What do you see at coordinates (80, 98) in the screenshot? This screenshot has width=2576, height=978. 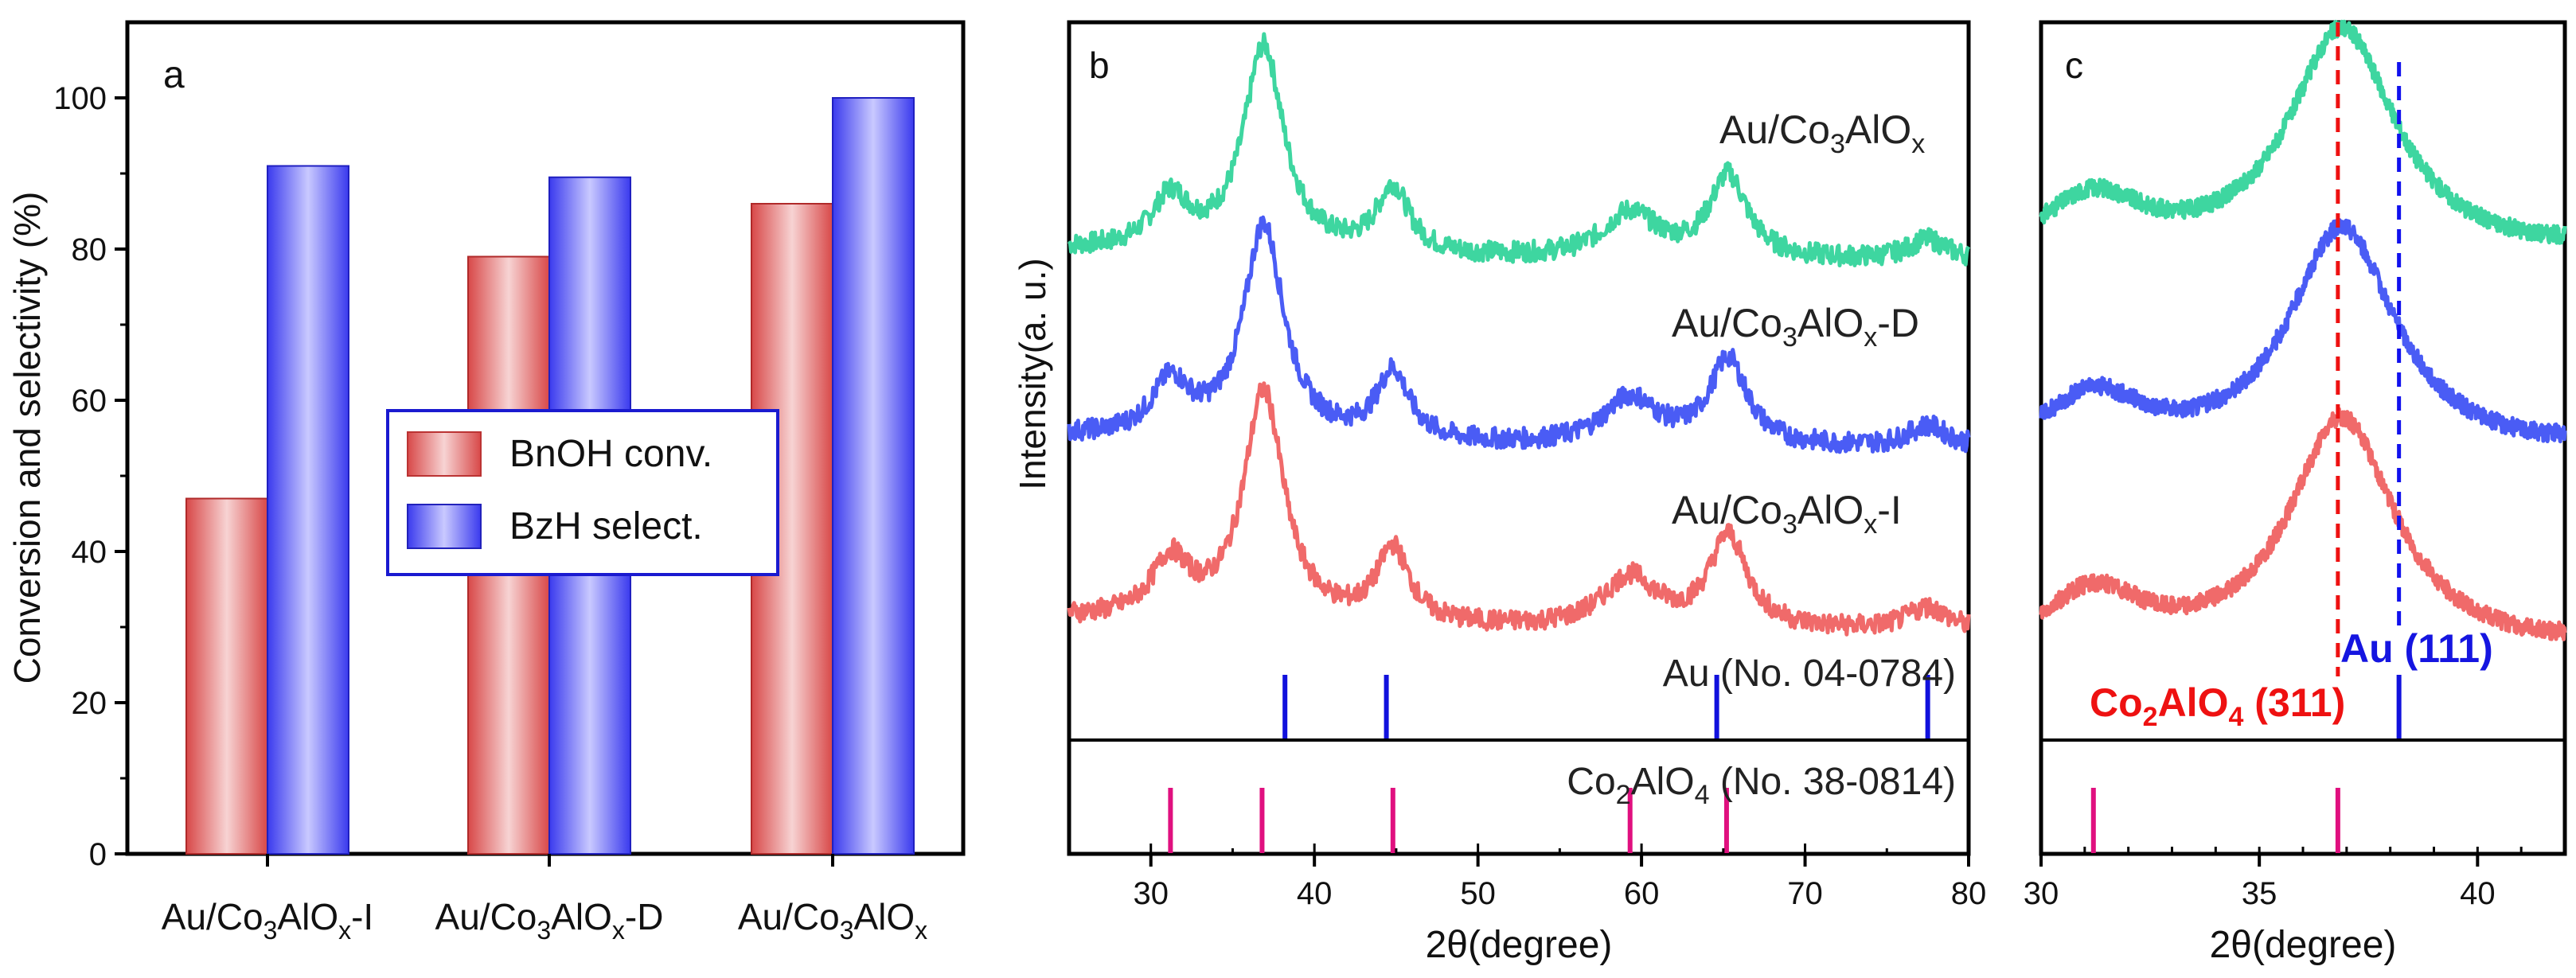 I see `y-tick-label: 100` at bounding box center [80, 98].